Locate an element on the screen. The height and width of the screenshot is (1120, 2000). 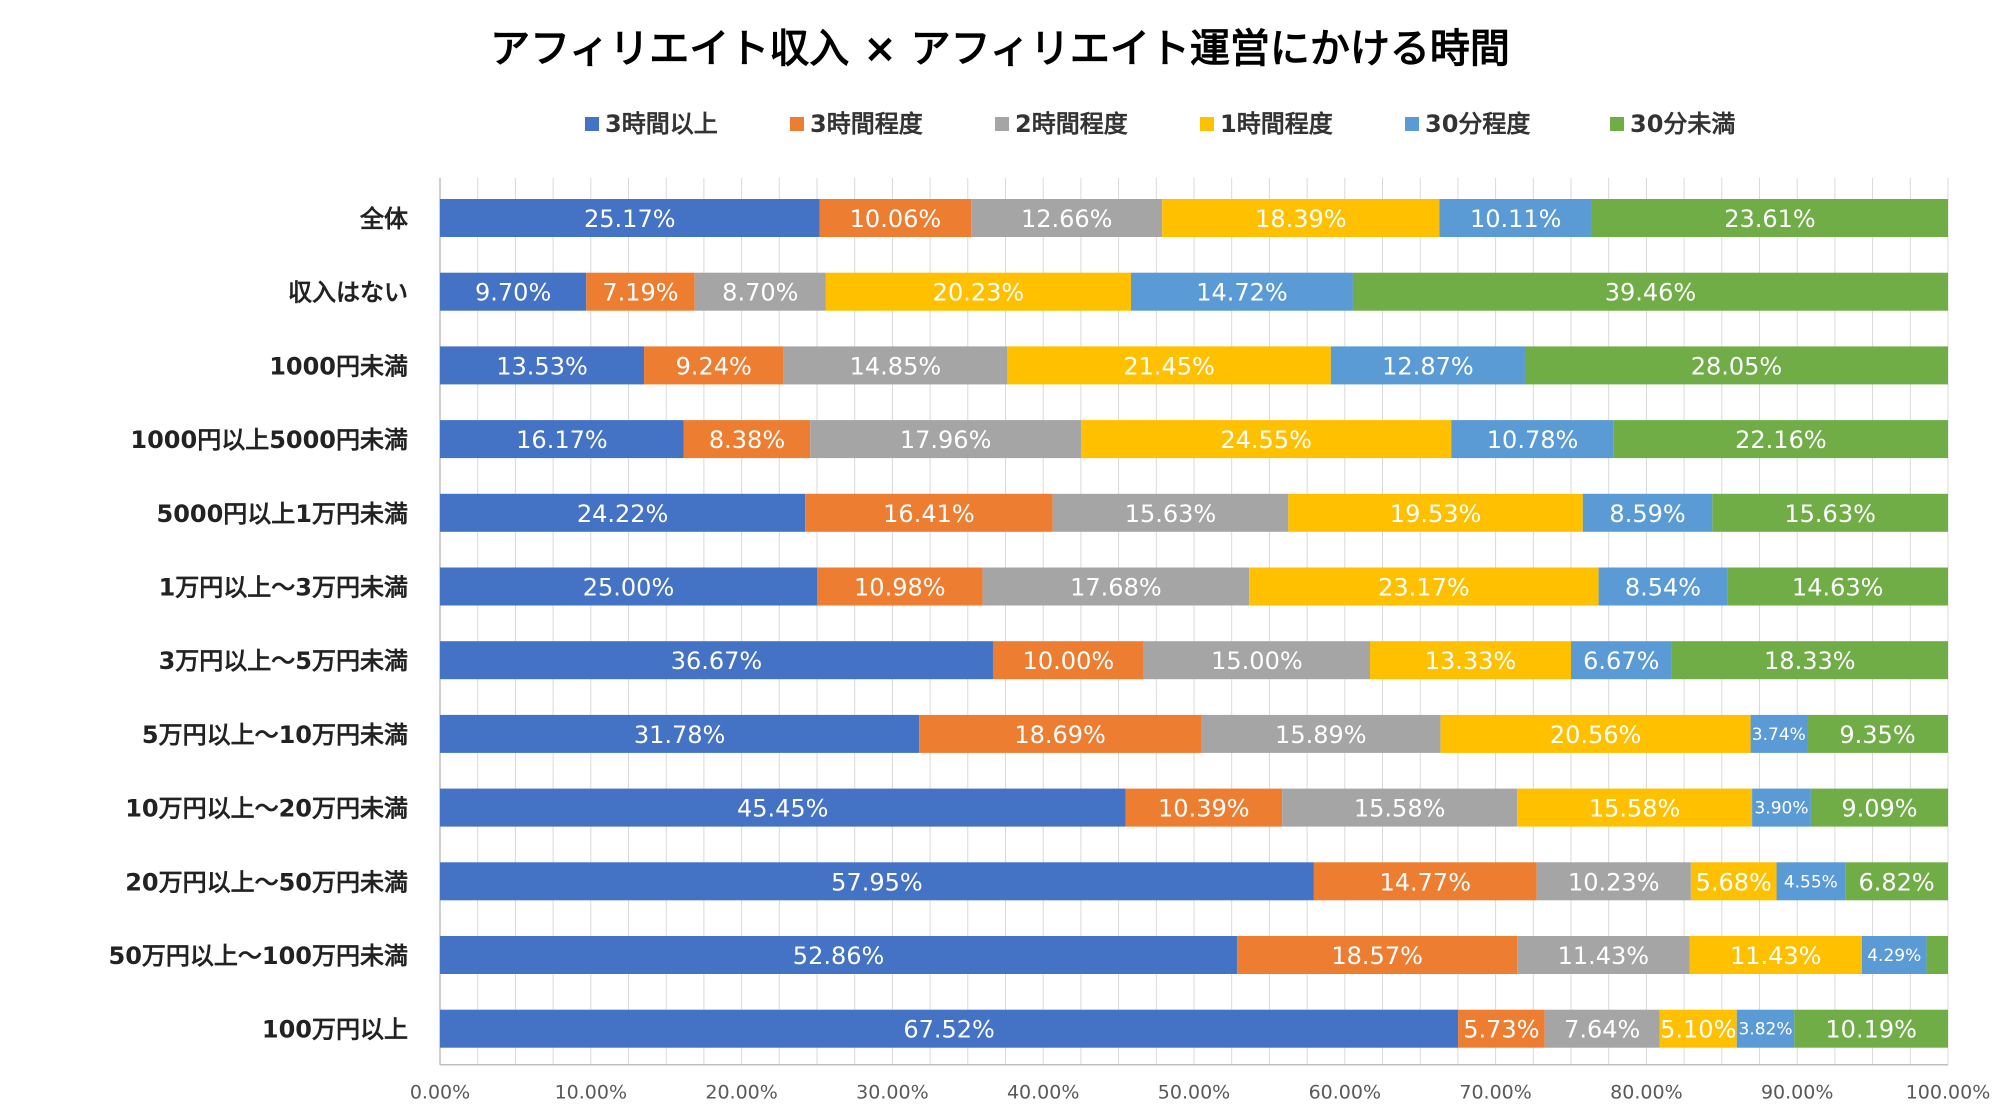
bar-data-label: 57.95% is located at coordinates (877, 882).